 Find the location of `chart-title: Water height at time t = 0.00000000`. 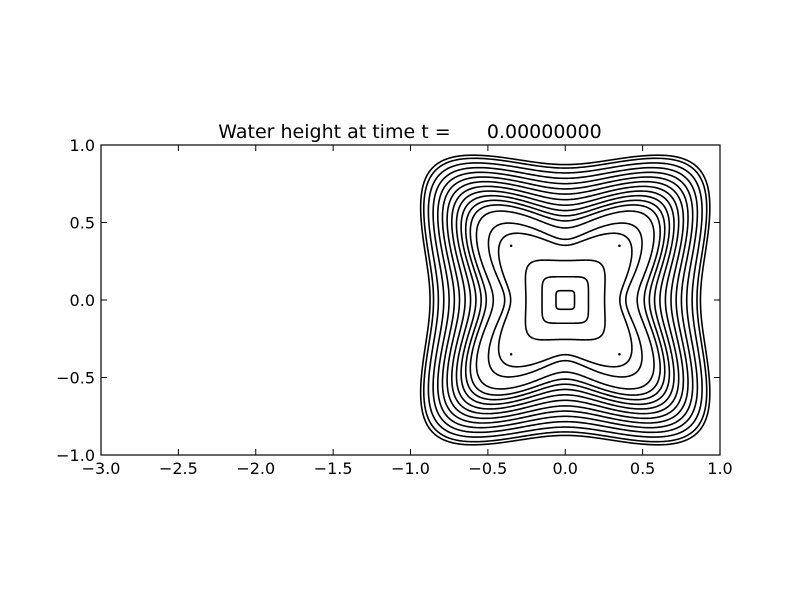

chart-title: Water height at time t = 0.00000000 is located at coordinates (409, 132).